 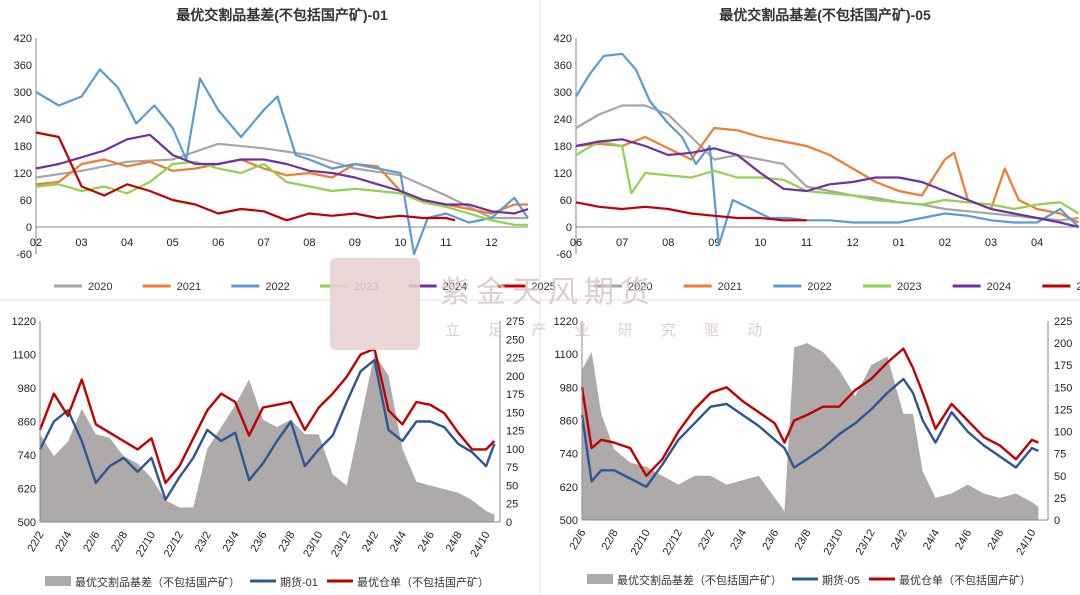 What do you see at coordinates (566, 322) in the screenshot?
I see `y-tick-label-left: 1220` at bounding box center [566, 322].